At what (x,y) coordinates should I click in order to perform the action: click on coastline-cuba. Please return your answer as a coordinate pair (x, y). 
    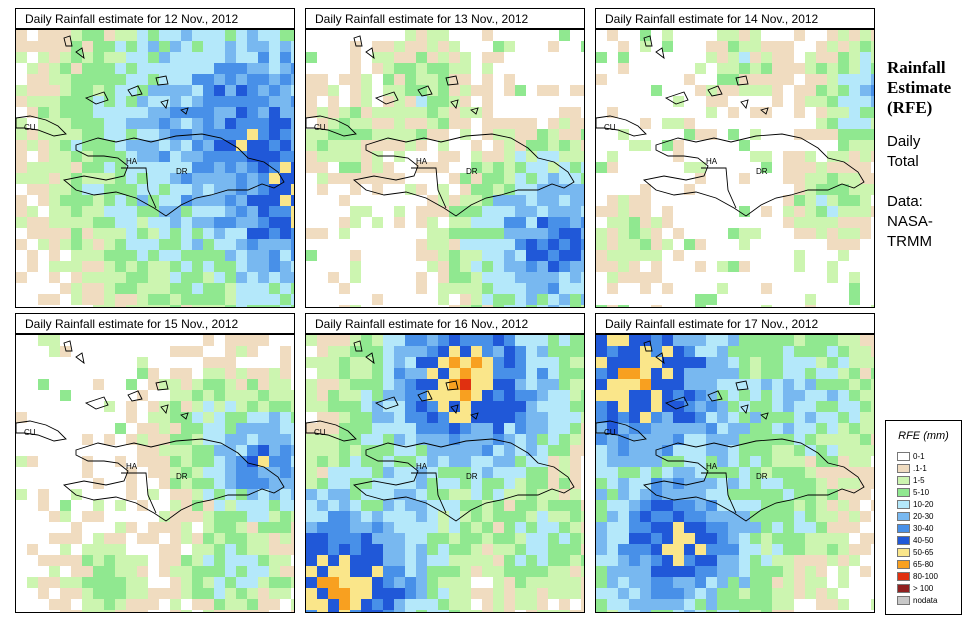
    Looking at the image, I should click on (331, 431).